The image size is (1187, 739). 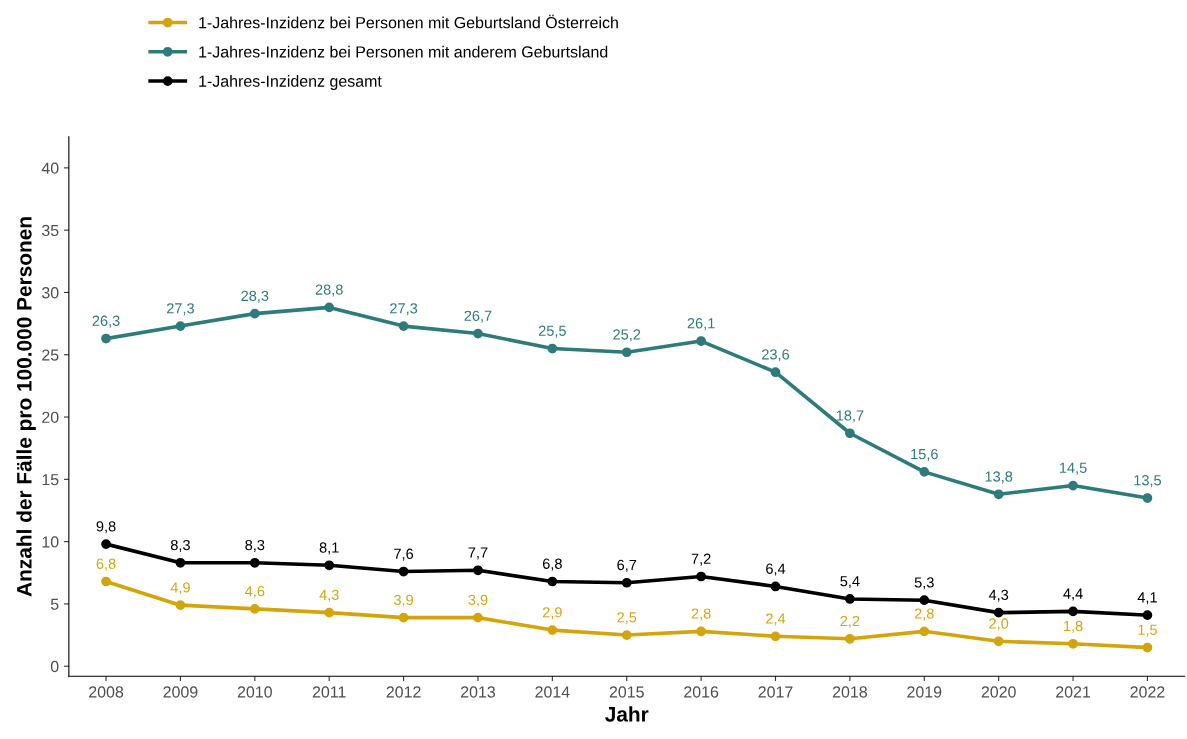 I want to click on data-label: 1,5, so click(x=1147, y=630).